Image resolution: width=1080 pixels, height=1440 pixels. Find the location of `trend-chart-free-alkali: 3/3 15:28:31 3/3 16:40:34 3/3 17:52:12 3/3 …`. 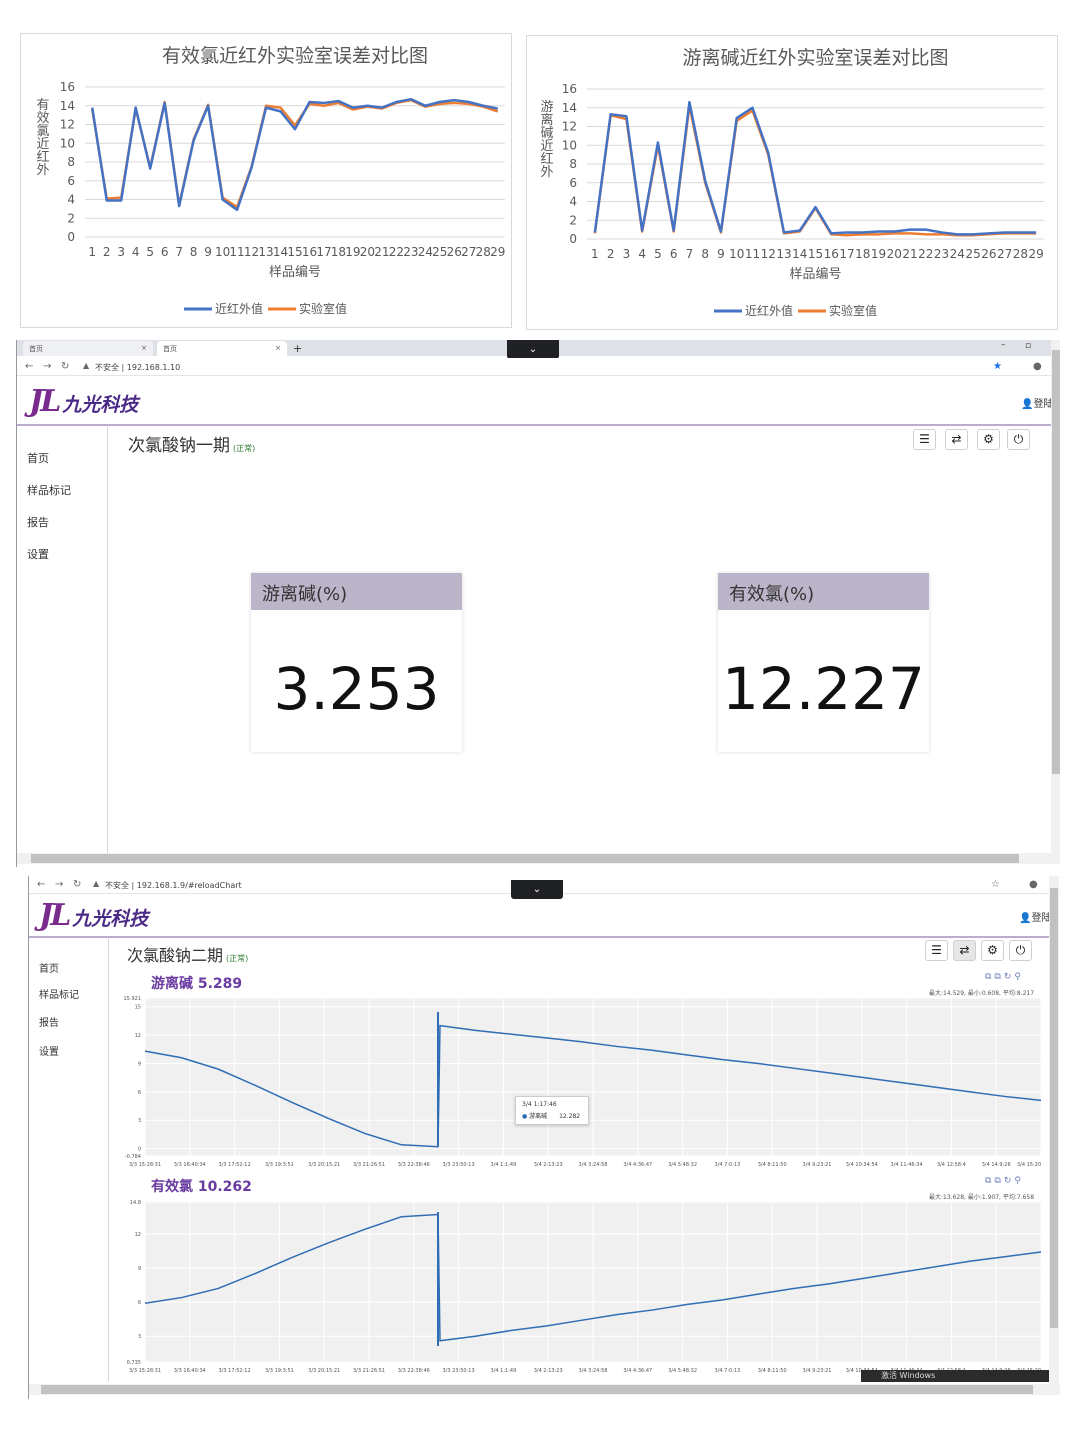

trend-chart-free-alkali: 3/3 15:28:31 3/3 16:40:34 3/3 17:52:12 3/3 … is located at coordinates (583, 1082).